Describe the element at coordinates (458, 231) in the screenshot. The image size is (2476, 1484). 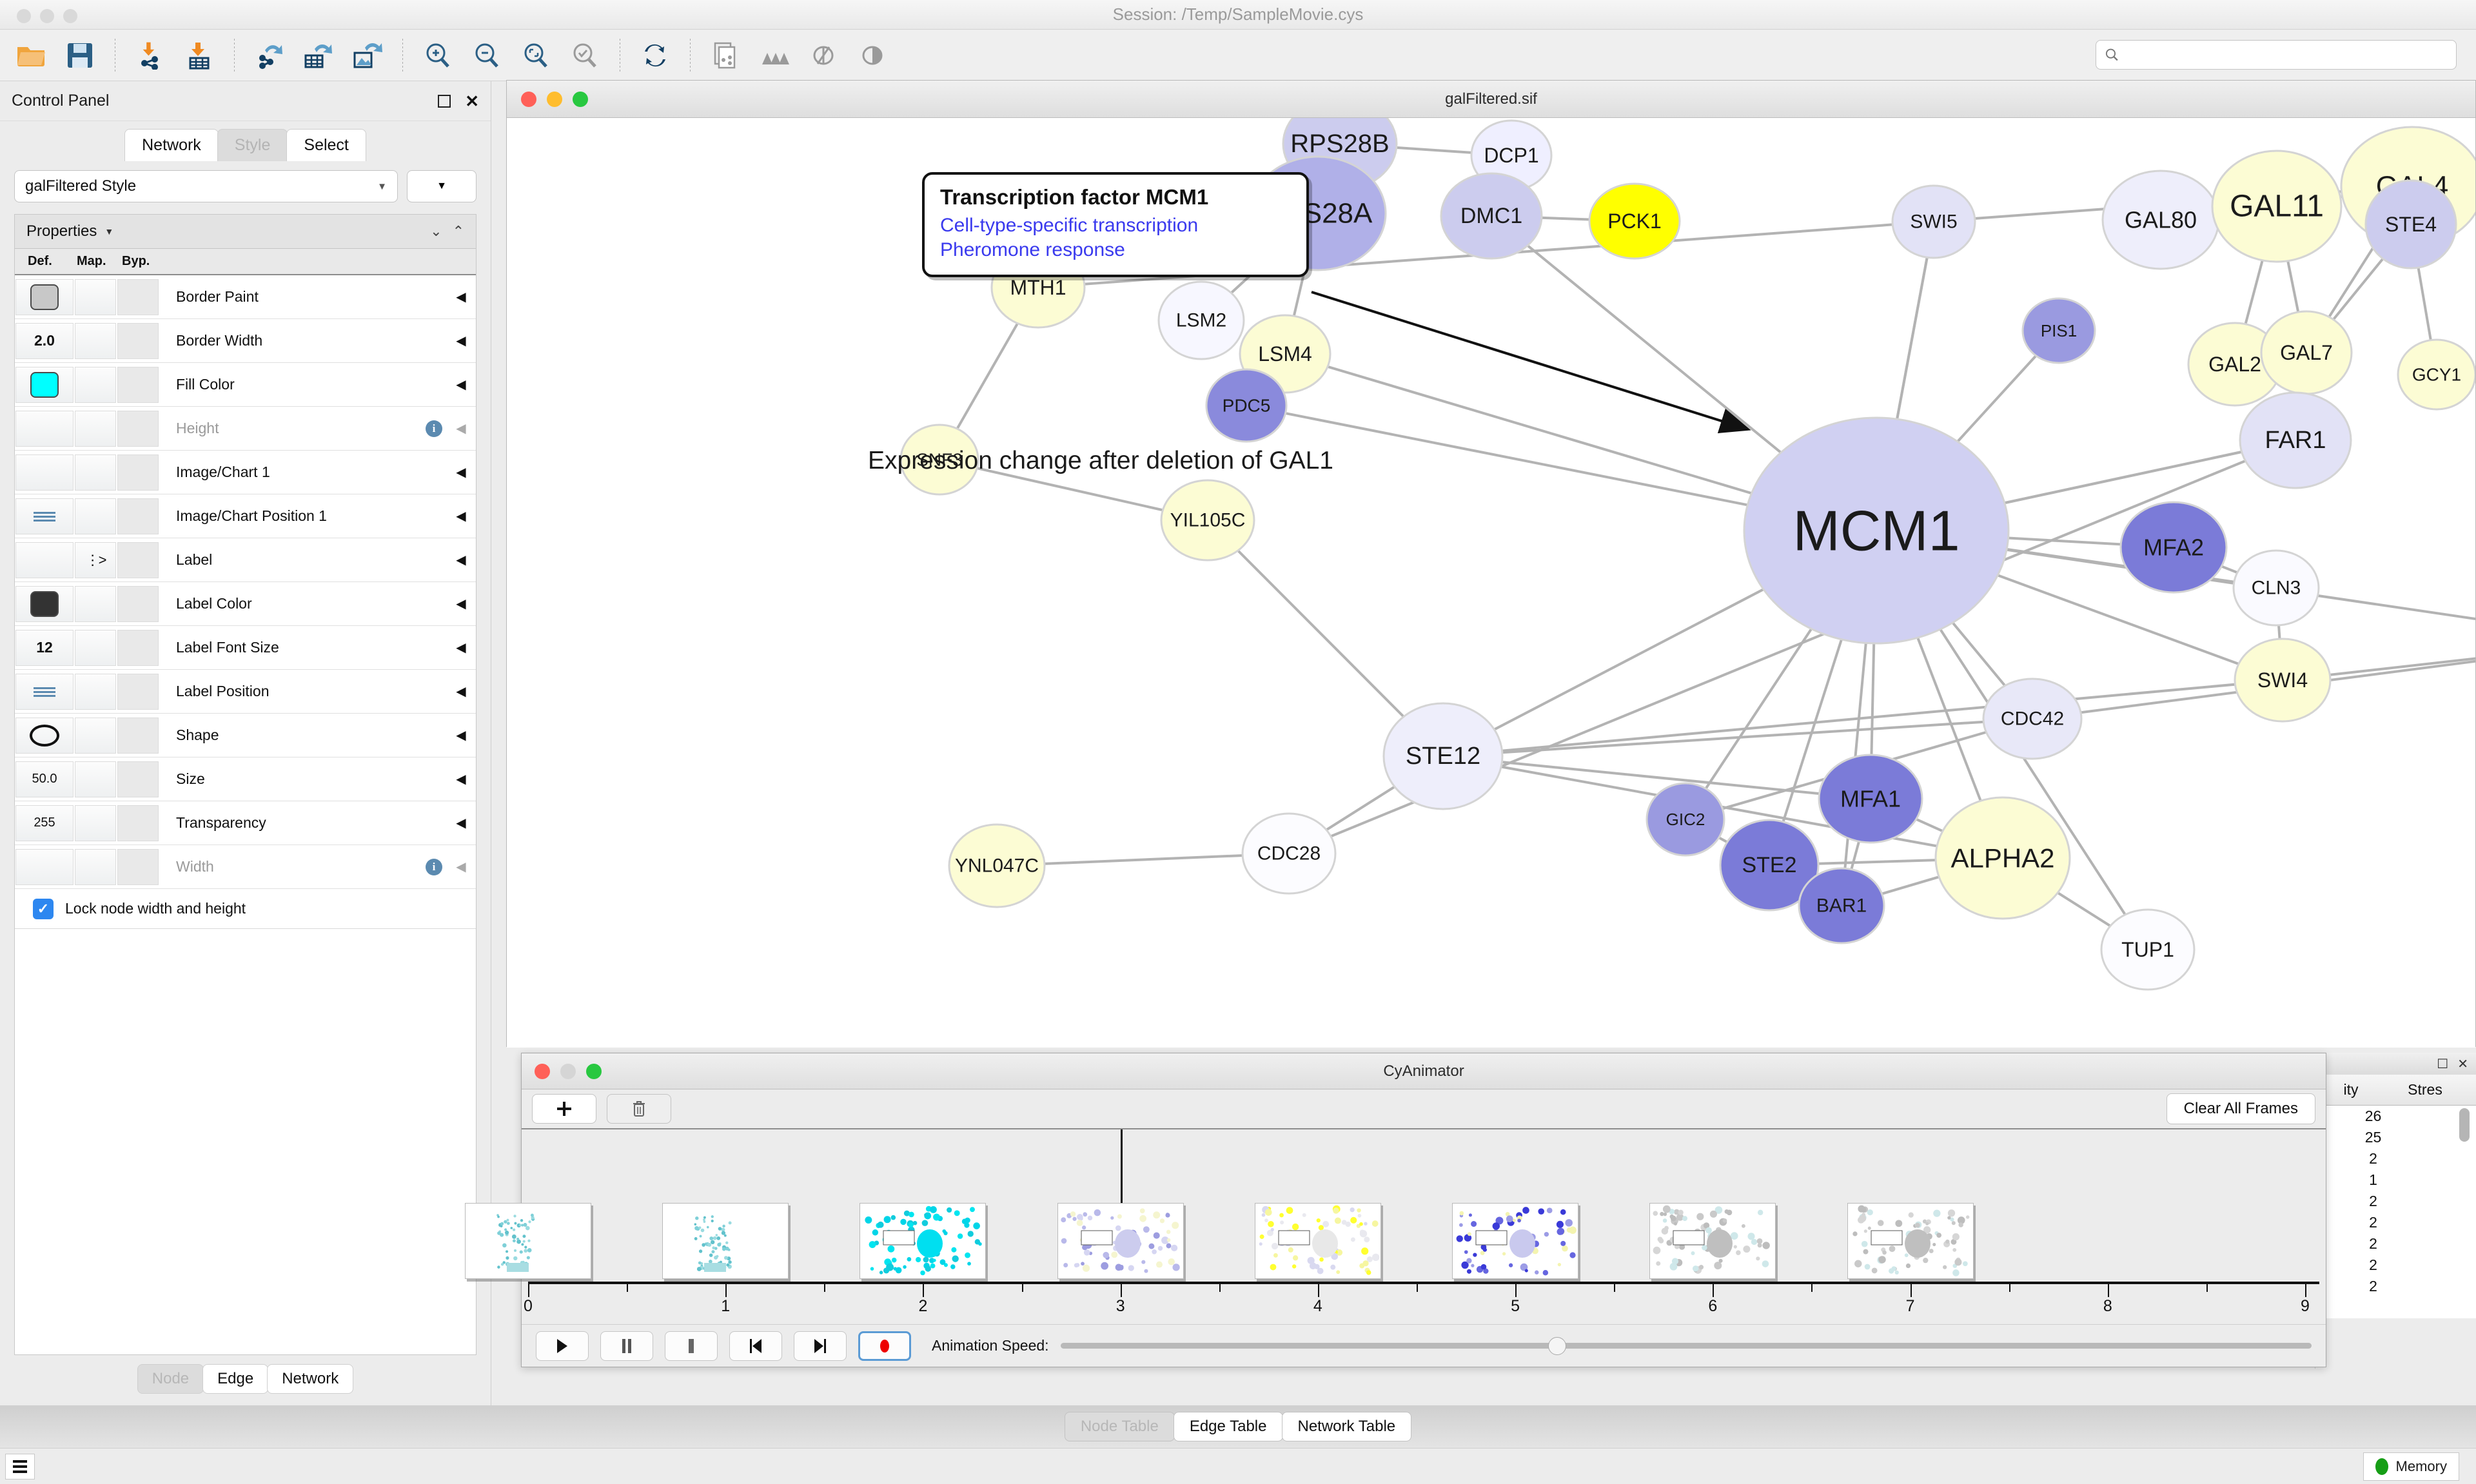
I see `expand-all-icon: ⌃` at that location.